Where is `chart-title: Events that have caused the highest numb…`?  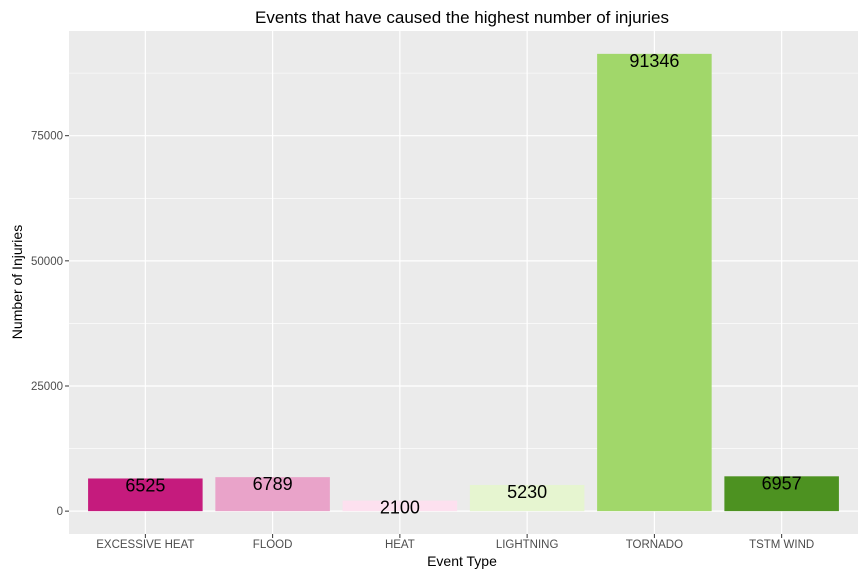 chart-title: Events that have caused the highest numb… is located at coordinates (462, 17).